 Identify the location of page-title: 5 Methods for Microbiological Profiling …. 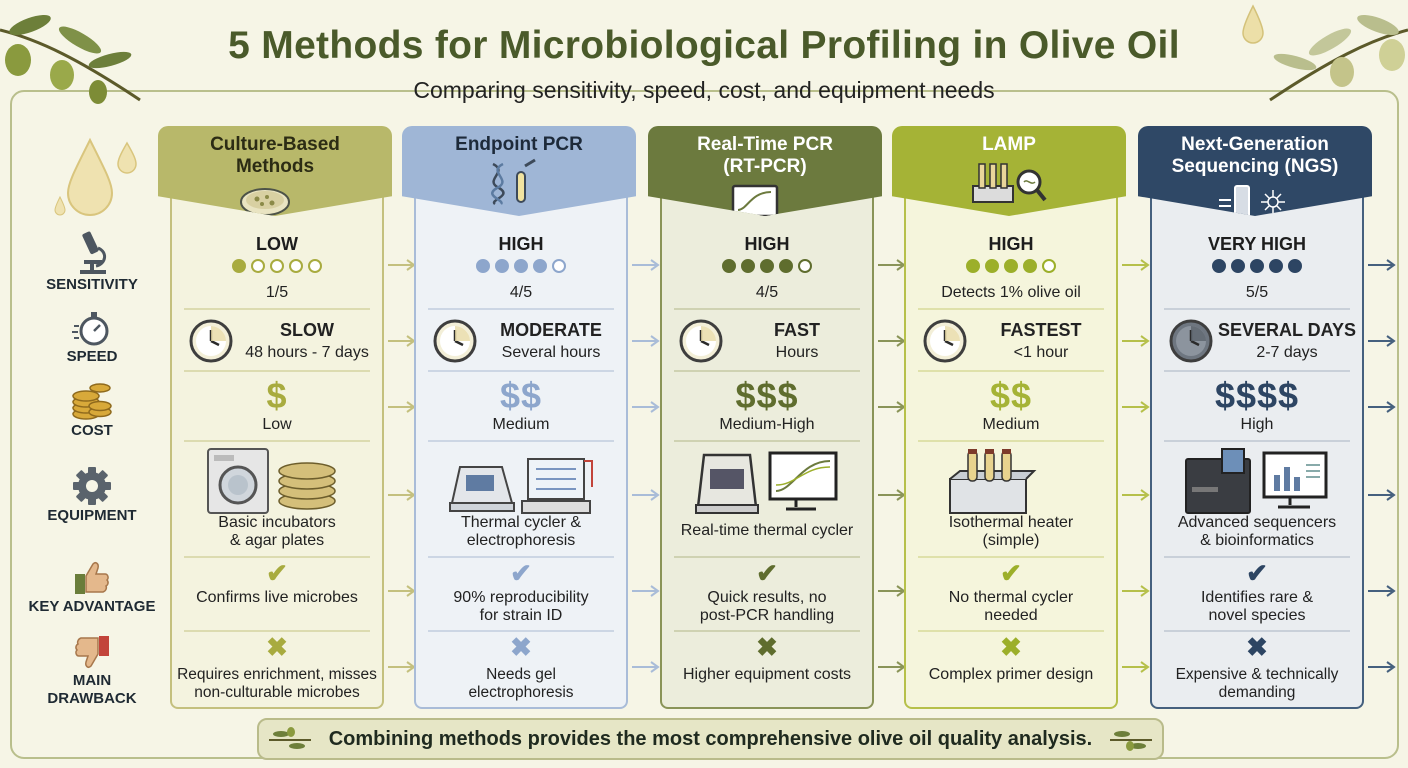
(704, 45).